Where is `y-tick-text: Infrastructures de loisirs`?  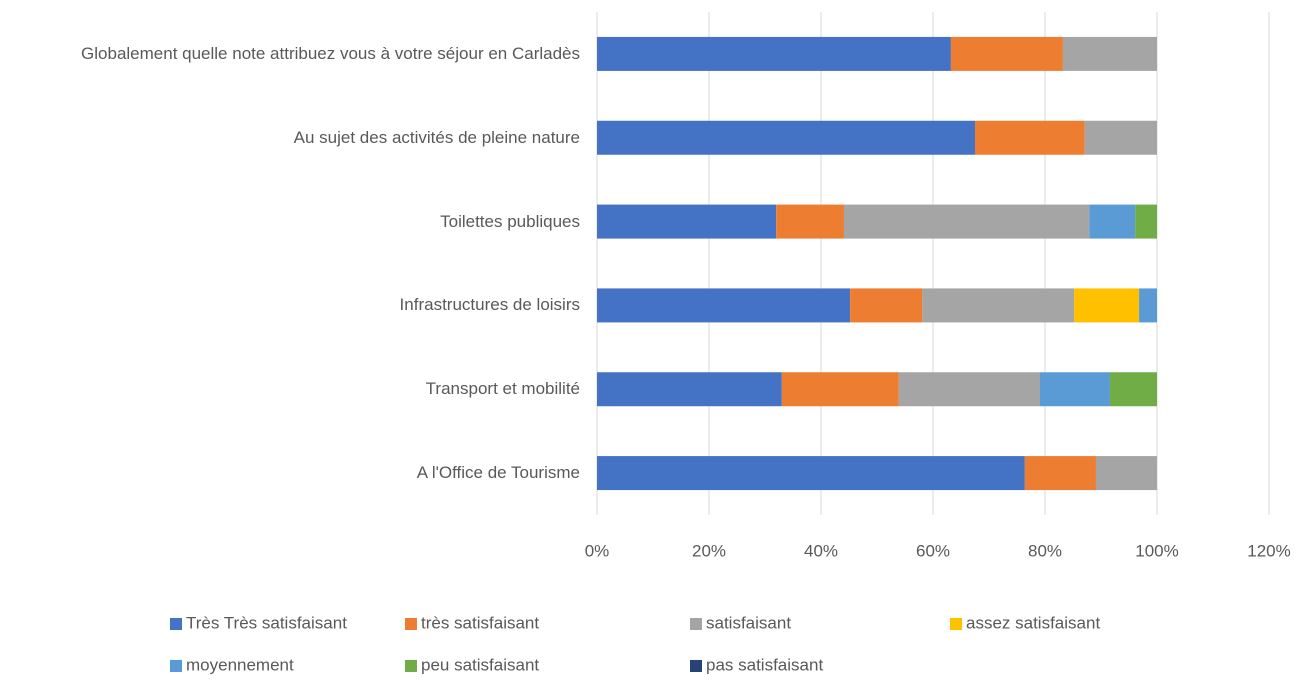 y-tick-text: Infrastructures de loisirs is located at coordinates (489, 305).